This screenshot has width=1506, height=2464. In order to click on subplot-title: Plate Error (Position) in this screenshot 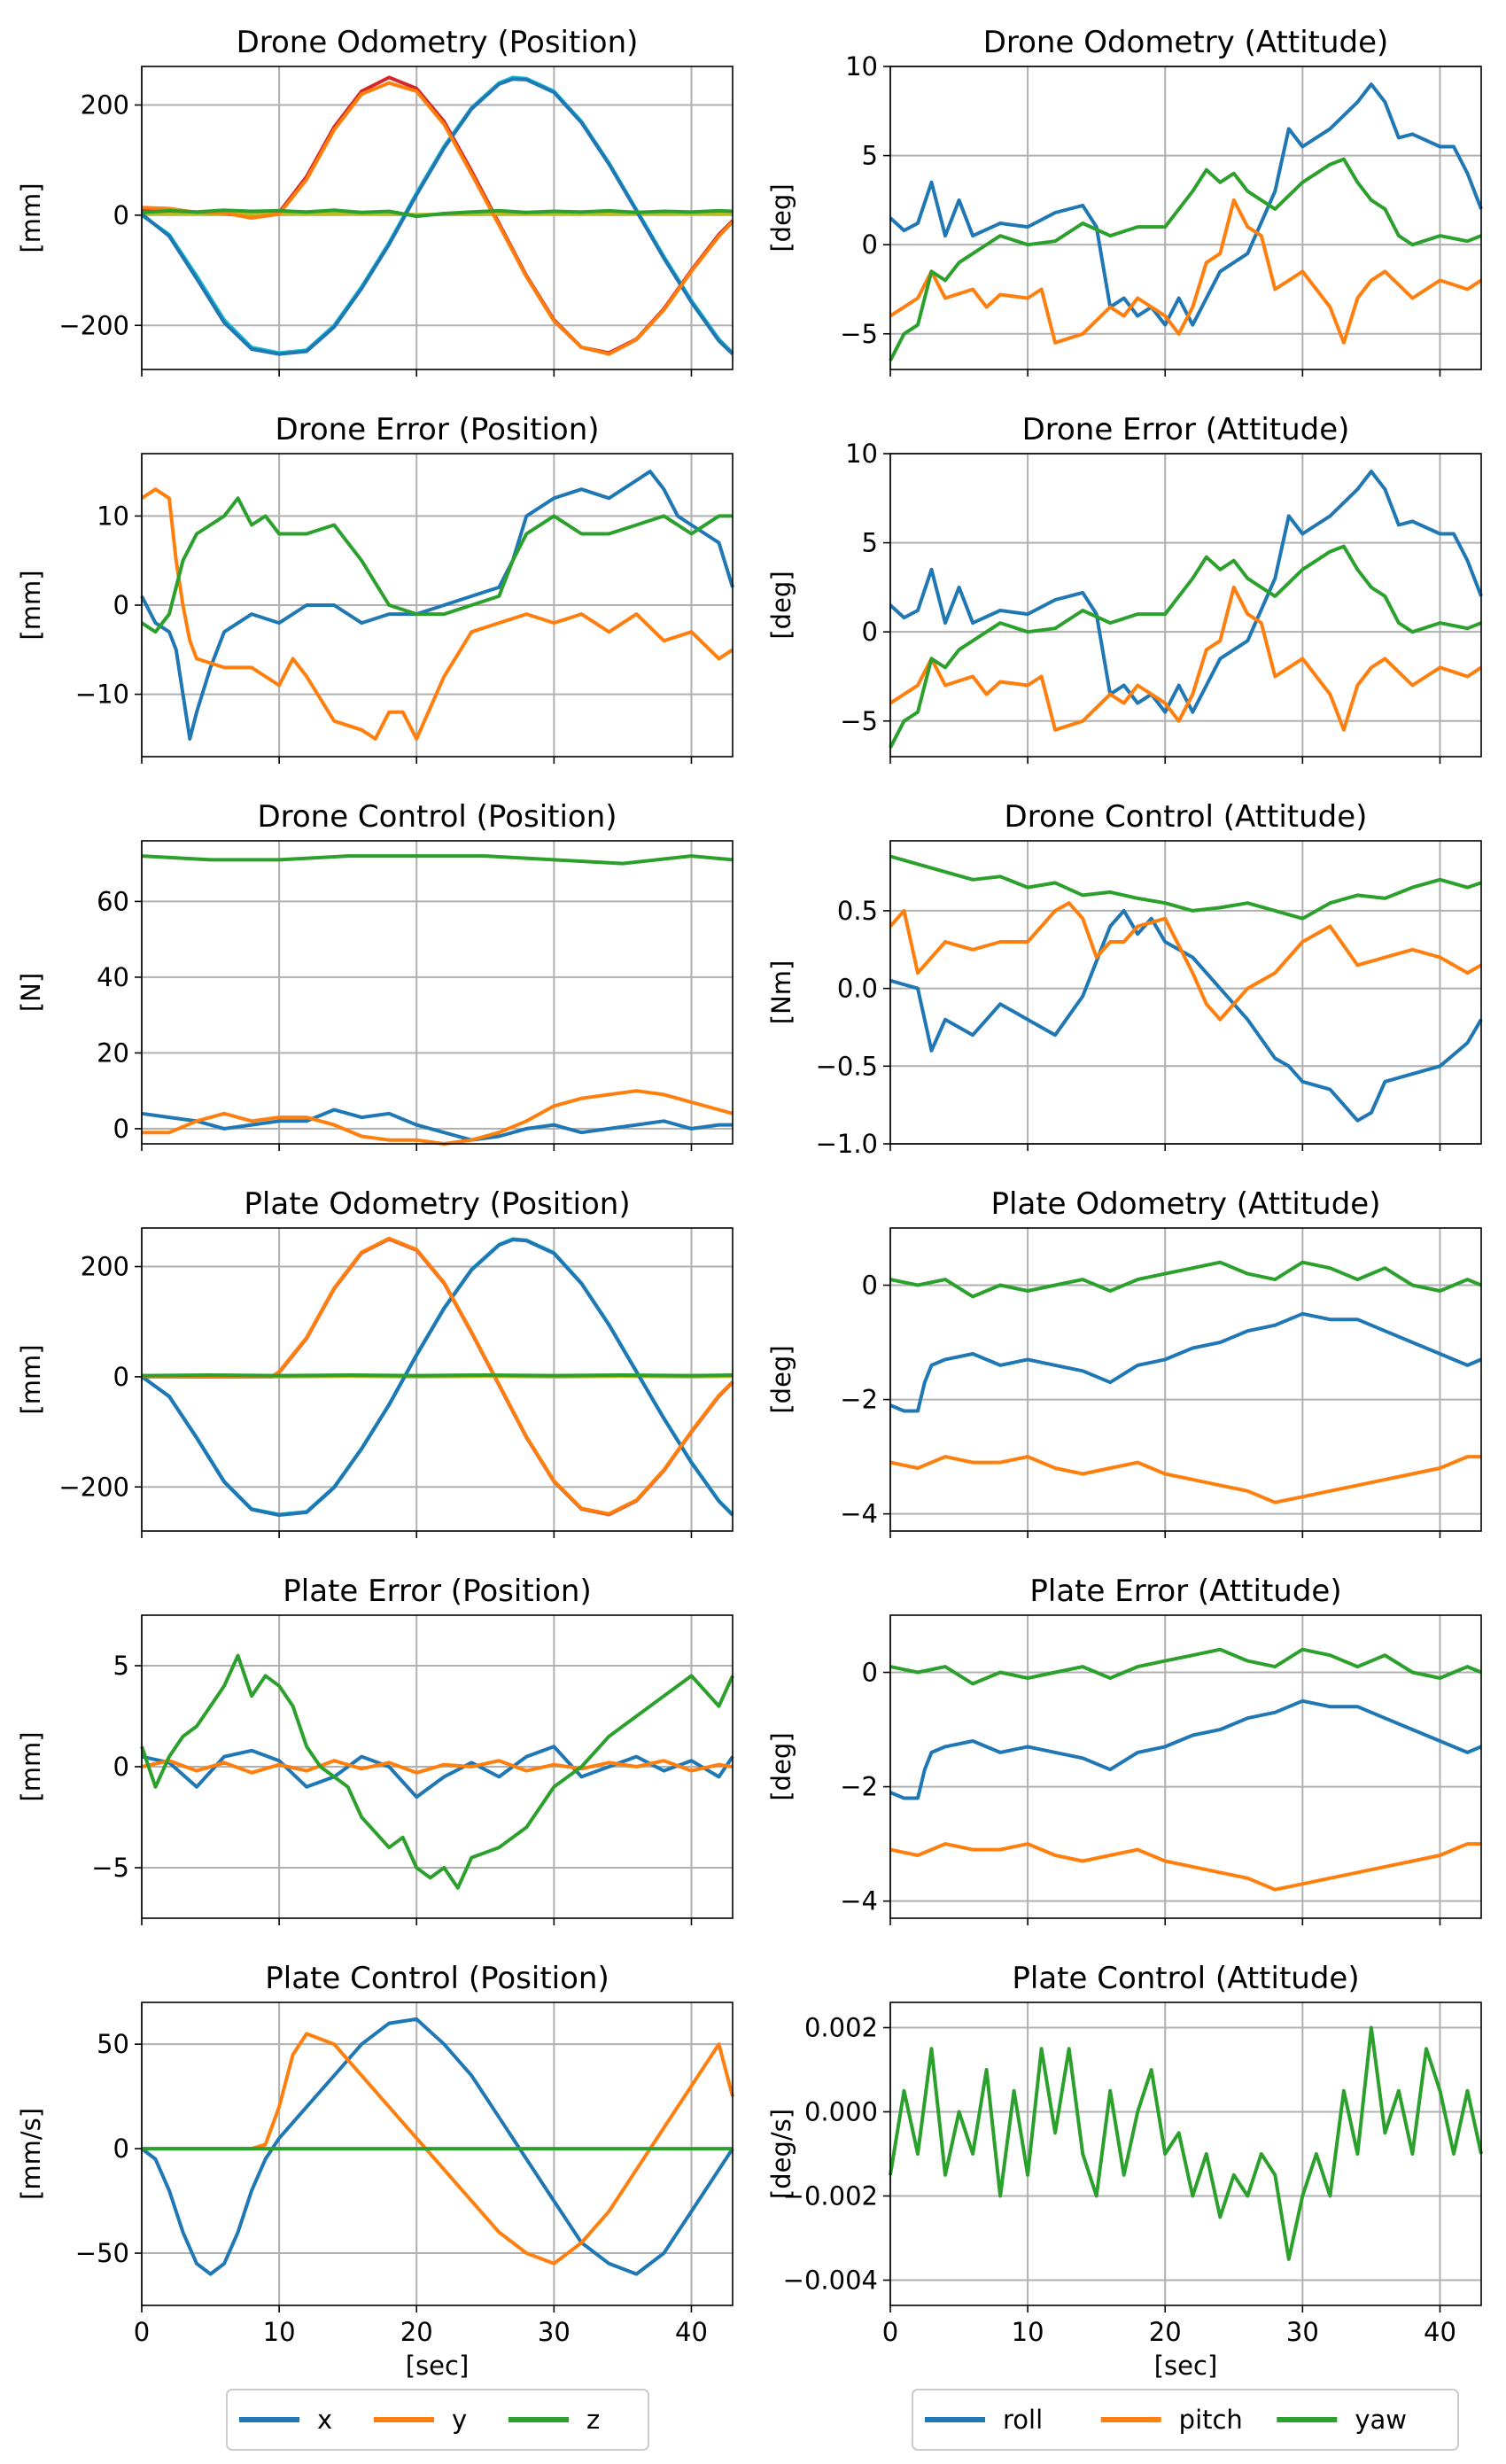, I will do `click(437, 1591)`.